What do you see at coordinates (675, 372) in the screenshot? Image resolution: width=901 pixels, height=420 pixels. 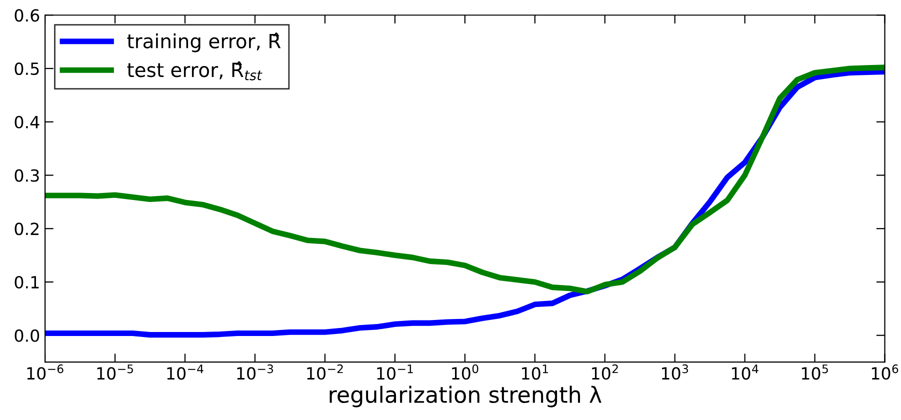 I see `x-tick-label: 10$^{3}$` at bounding box center [675, 372].